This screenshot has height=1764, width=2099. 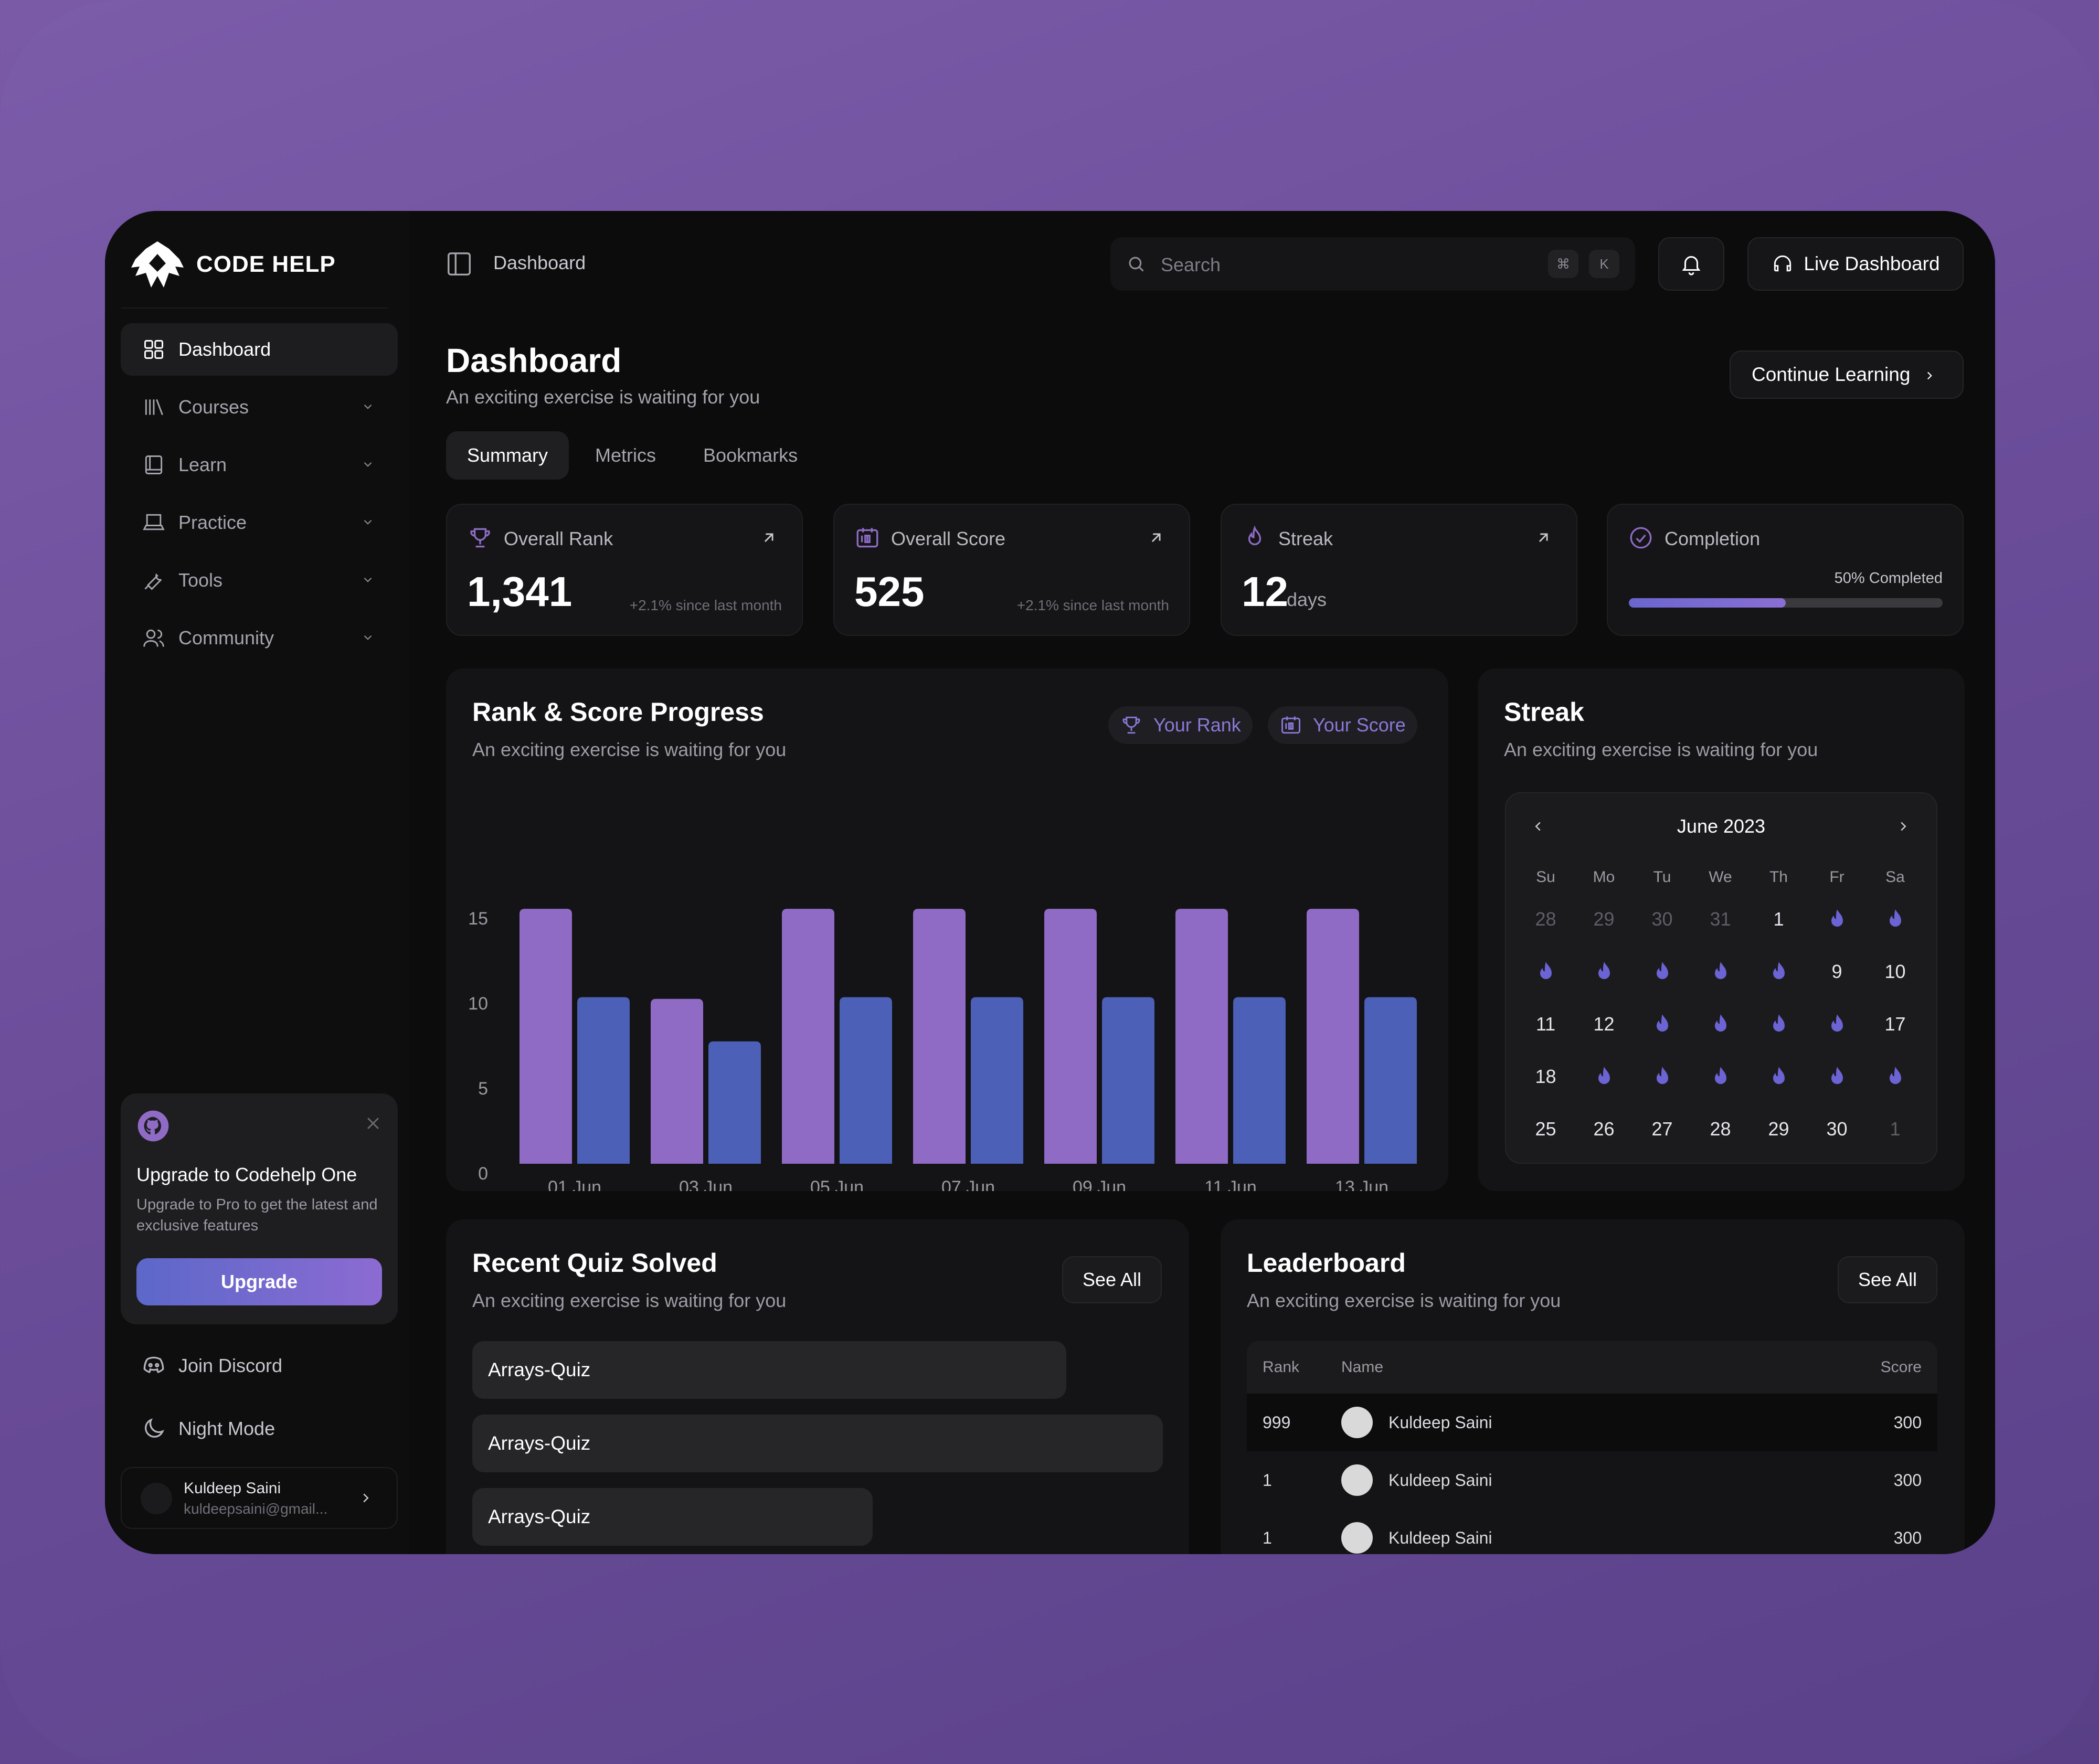 What do you see at coordinates (508, 455) in the screenshot?
I see `tab-summary: Summary` at bounding box center [508, 455].